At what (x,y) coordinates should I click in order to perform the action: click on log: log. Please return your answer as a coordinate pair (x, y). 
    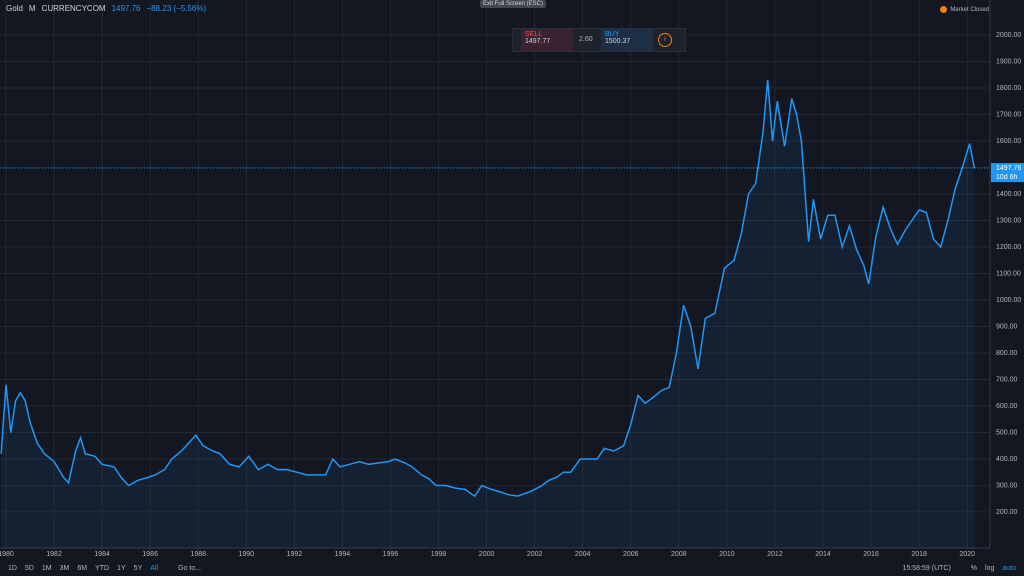
    Looking at the image, I should click on (990, 568).